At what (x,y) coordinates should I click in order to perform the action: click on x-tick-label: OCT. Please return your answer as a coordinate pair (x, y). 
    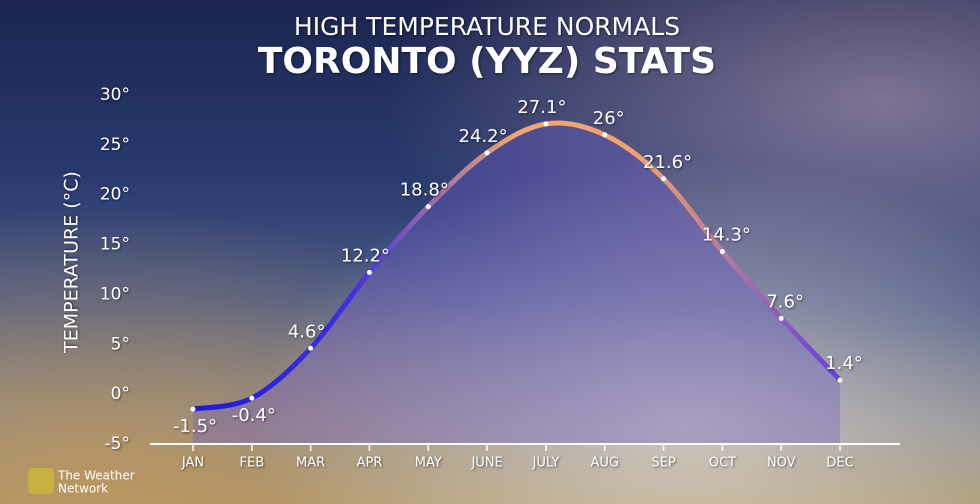
    Looking at the image, I should click on (722, 463).